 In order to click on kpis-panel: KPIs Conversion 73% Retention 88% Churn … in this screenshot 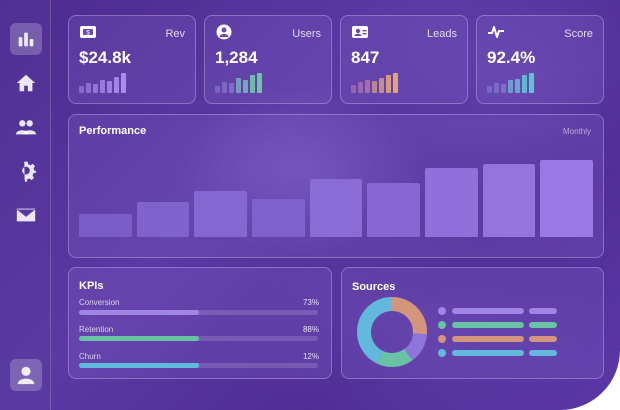, I will do `click(200, 323)`.